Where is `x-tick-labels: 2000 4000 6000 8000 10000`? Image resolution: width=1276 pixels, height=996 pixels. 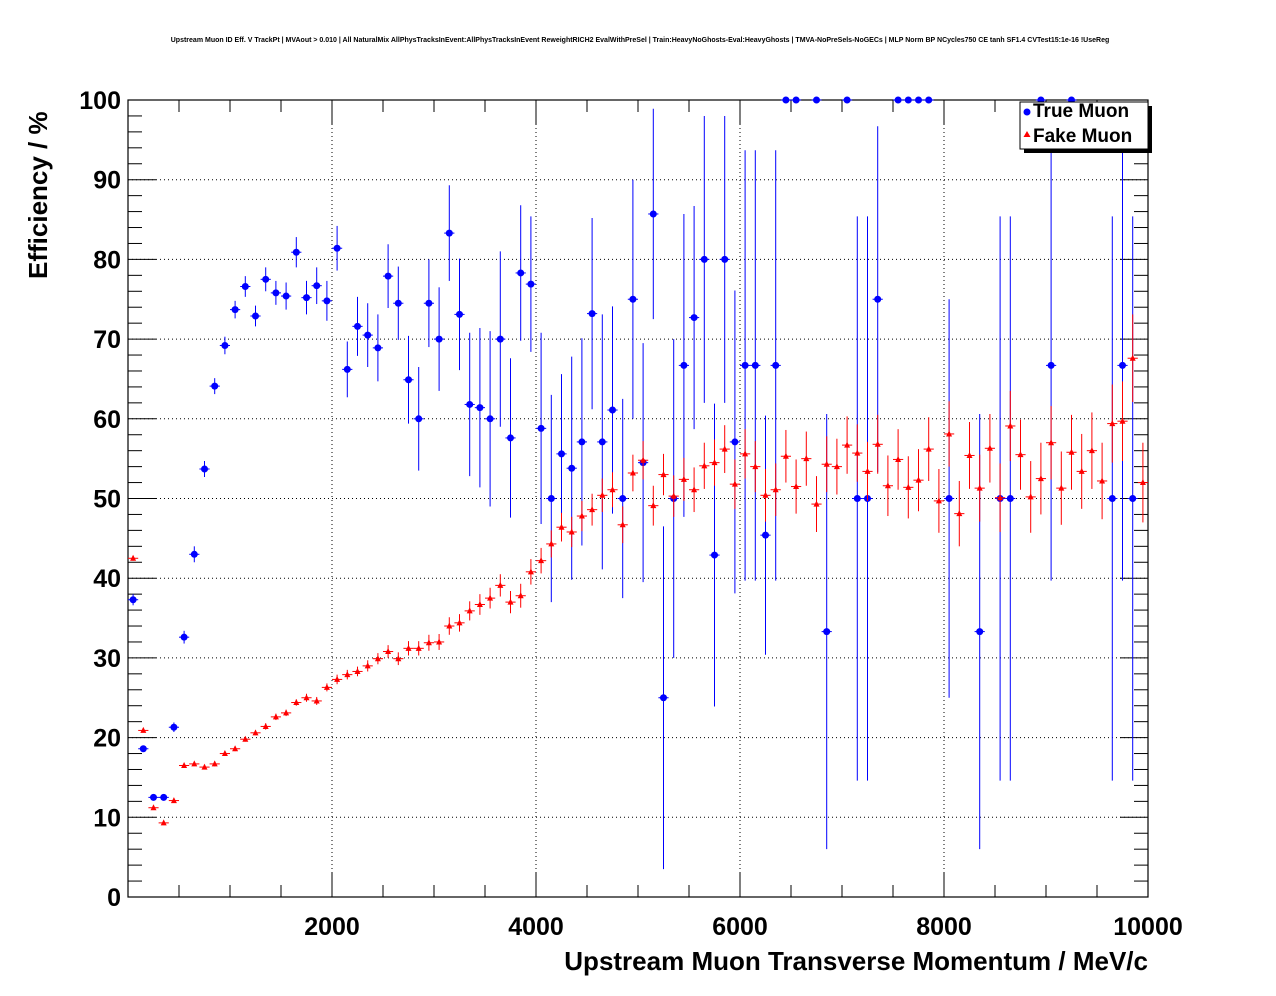 x-tick-labels: 2000 4000 6000 8000 10000 is located at coordinates (743, 927).